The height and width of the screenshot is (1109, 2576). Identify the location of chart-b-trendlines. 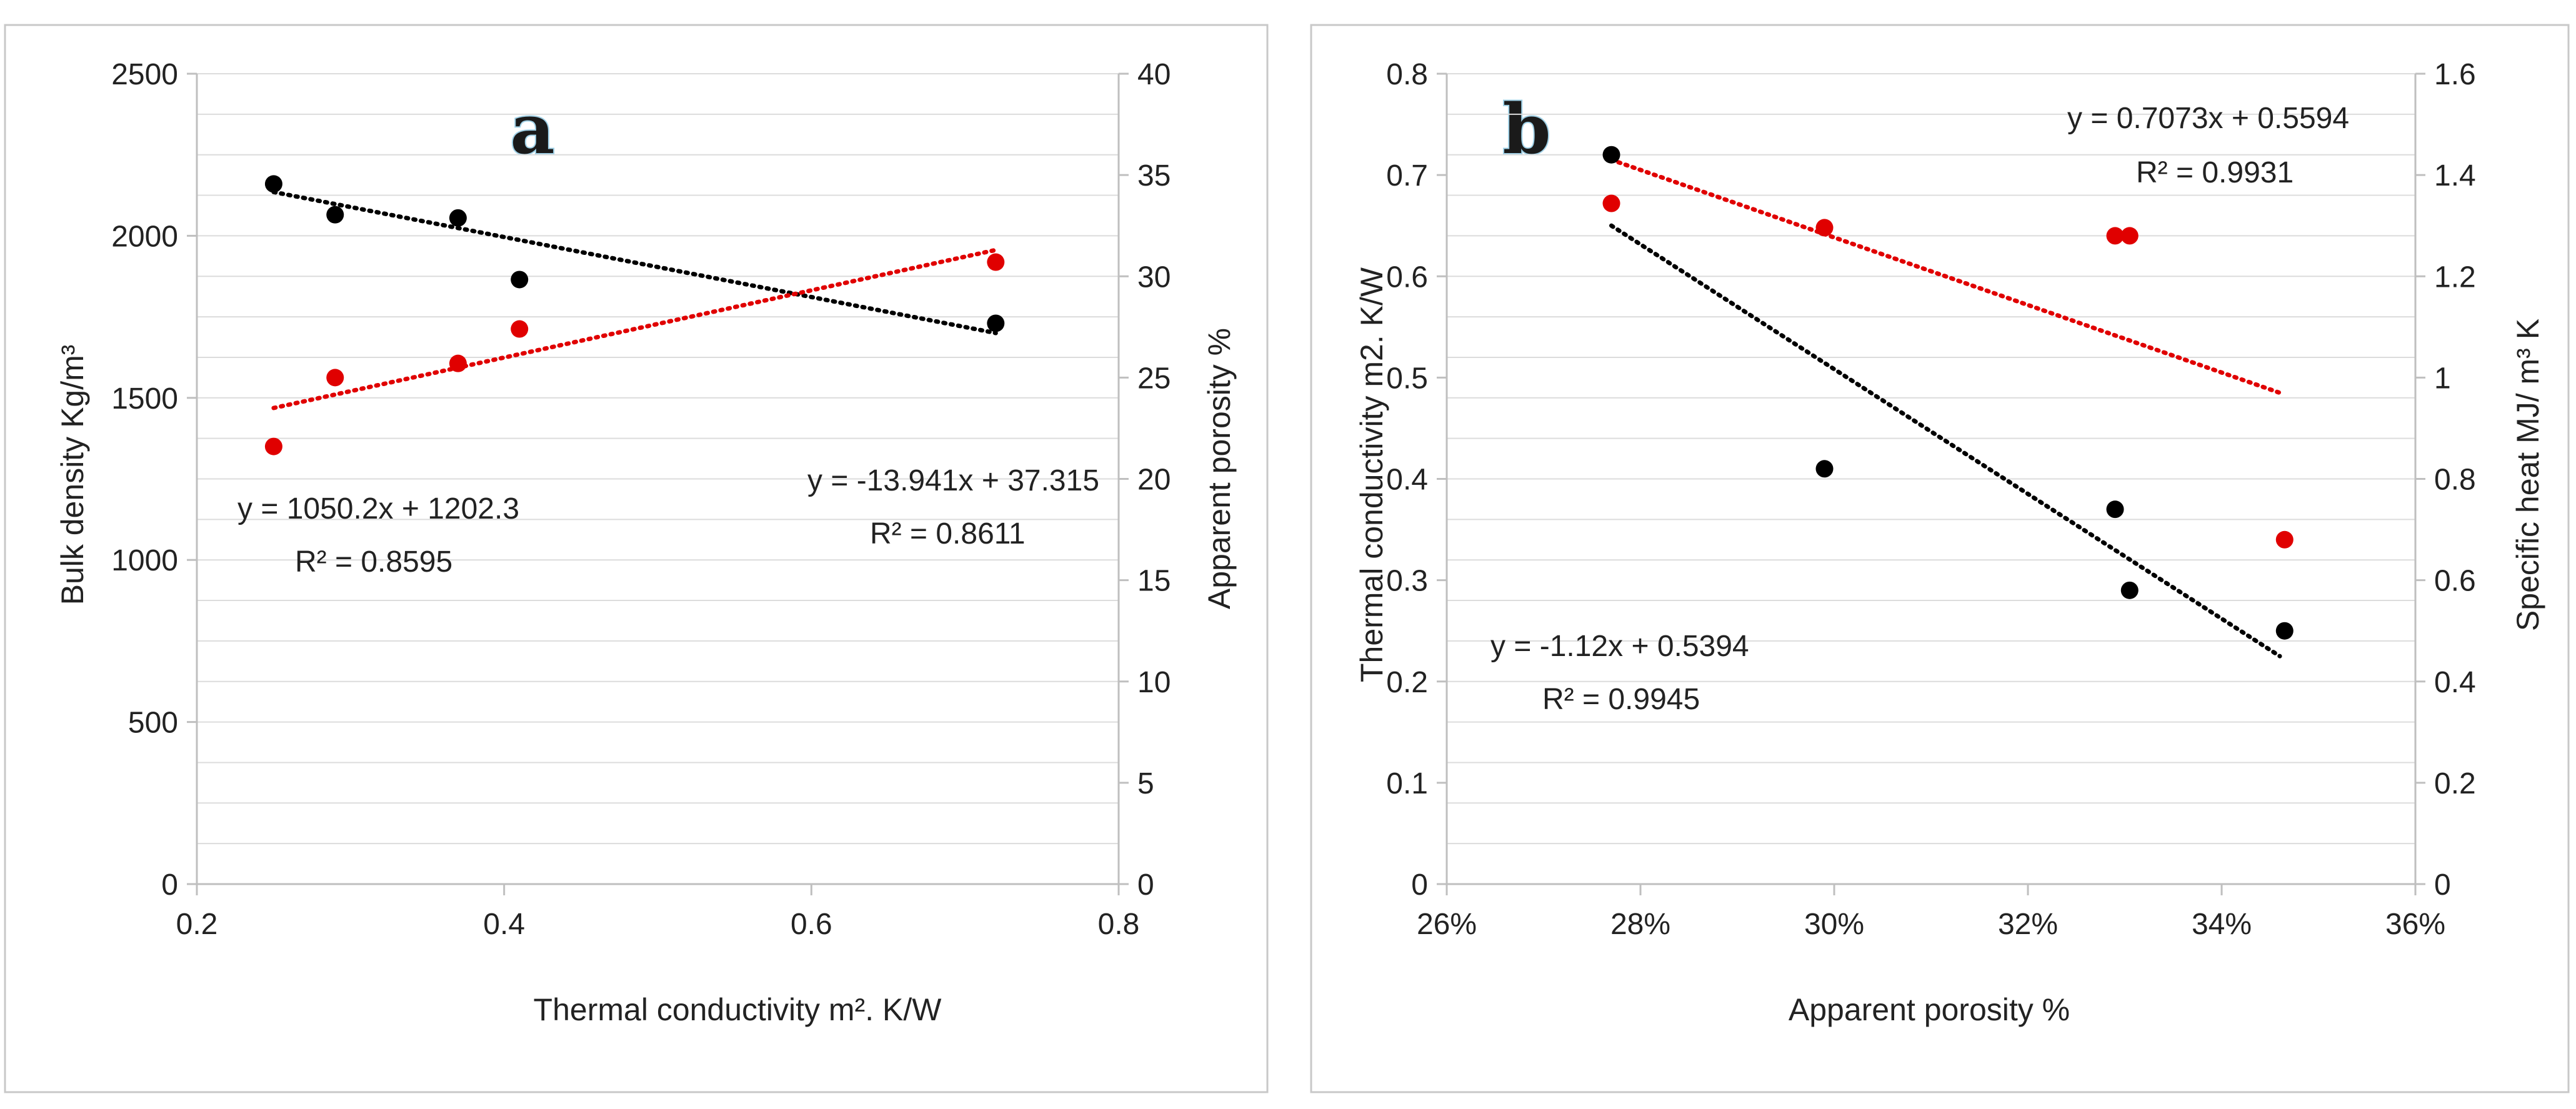
(1945, 408).